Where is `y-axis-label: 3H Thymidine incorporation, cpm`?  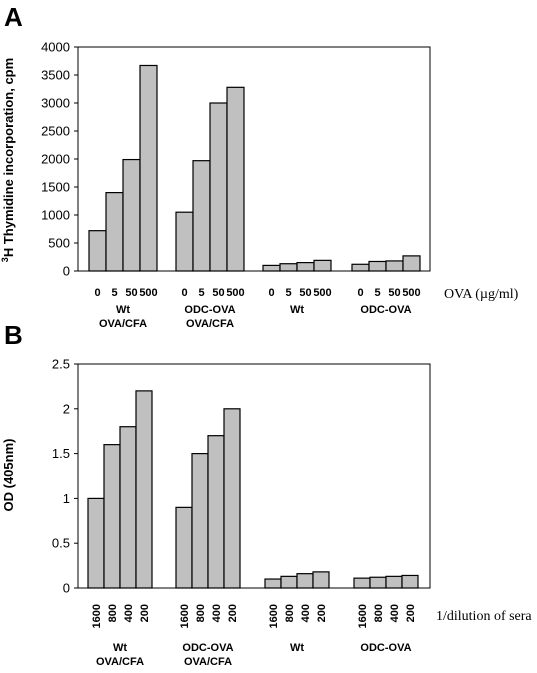
y-axis-label: 3H Thymidine incorporation, cpm is located at coordinates (8, 160).